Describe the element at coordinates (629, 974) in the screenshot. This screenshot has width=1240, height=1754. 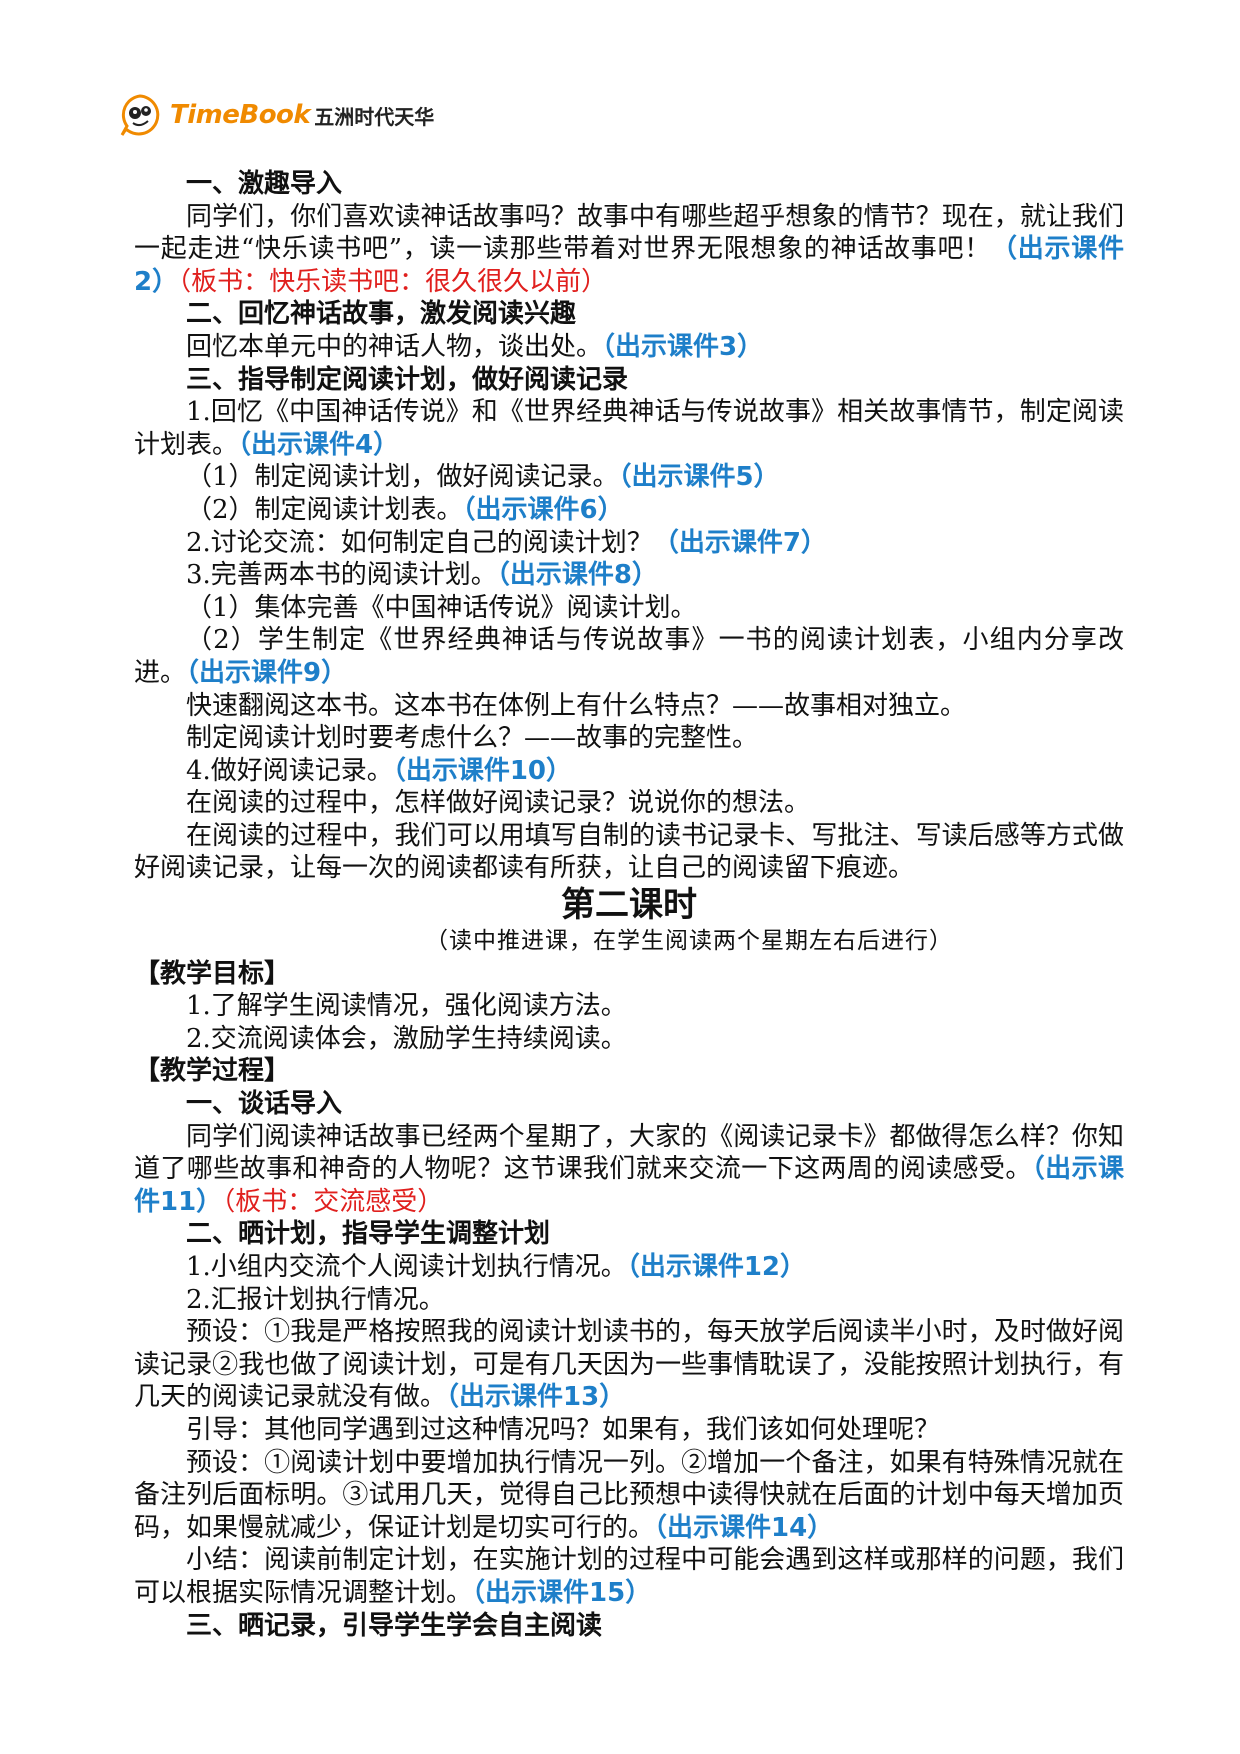
I see `paragraph: 【教学目标】` at that location.